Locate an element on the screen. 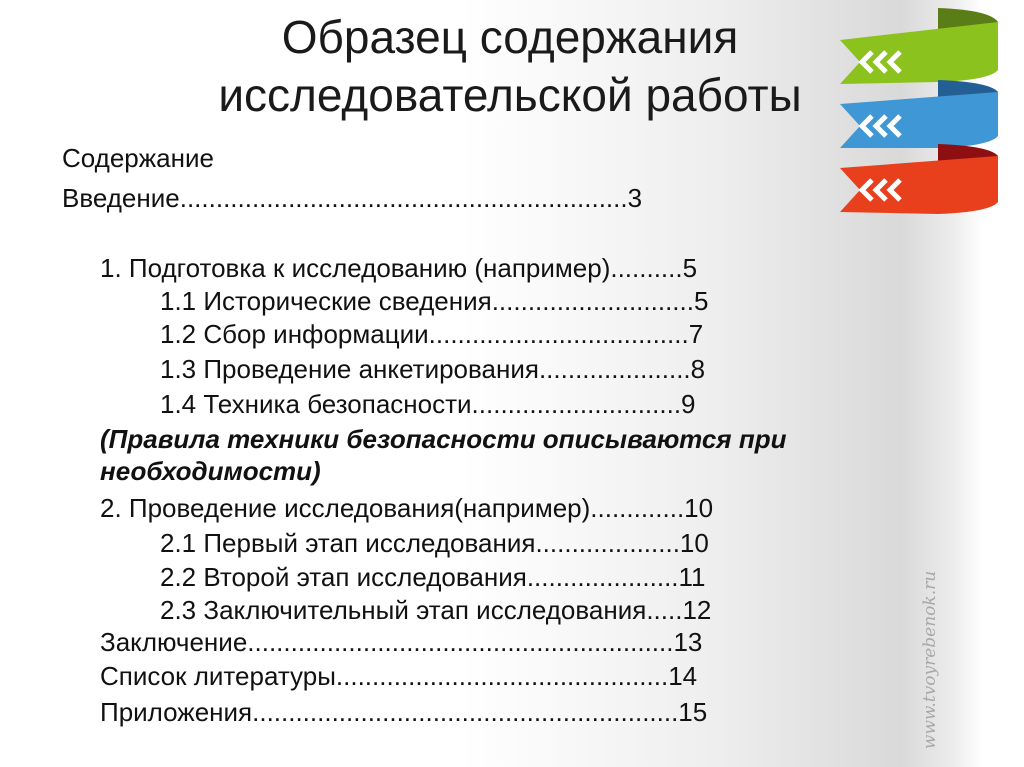 This screenshot has width=1024, height=767. blue-ribbon is located at coordinates (919, 114).